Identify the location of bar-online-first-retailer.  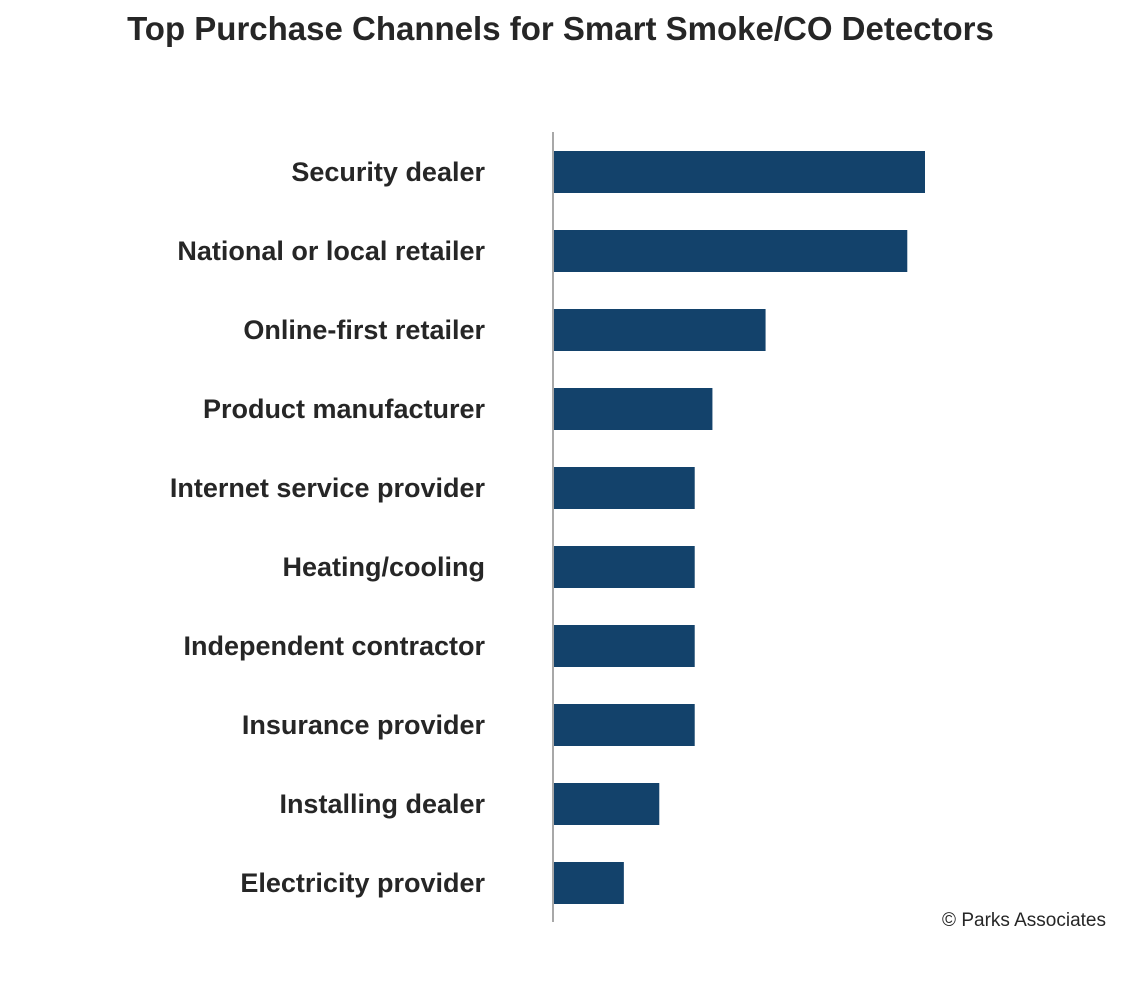
(660, 330).